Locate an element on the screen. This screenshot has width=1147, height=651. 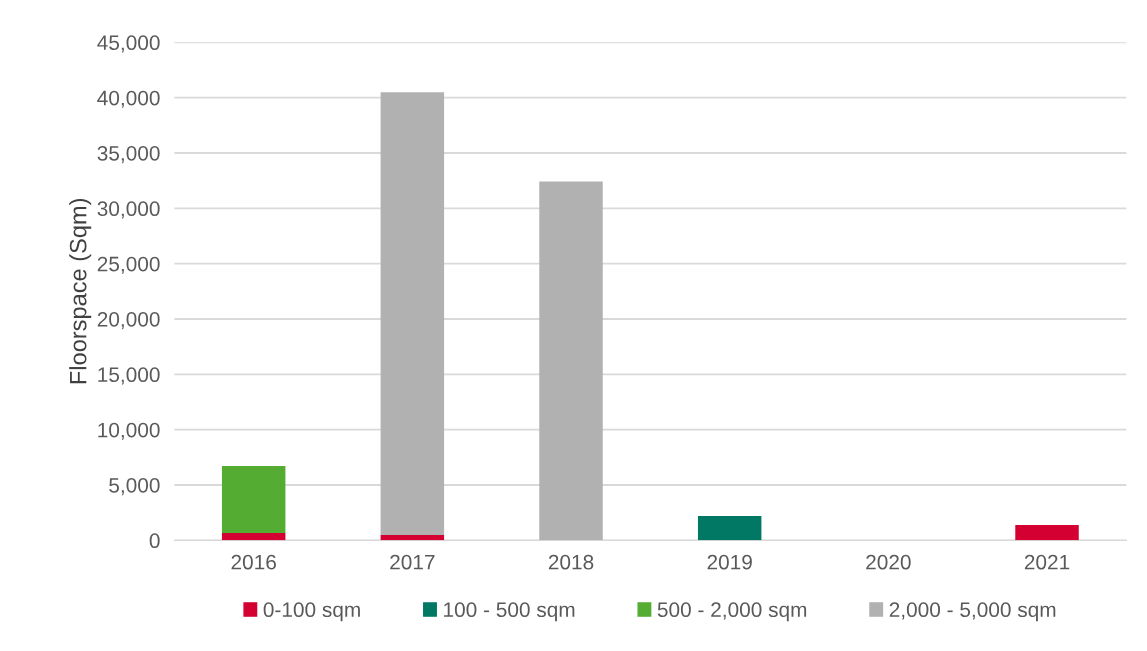
y-tick-label: 5,000 is located at coordinates (134, 487).